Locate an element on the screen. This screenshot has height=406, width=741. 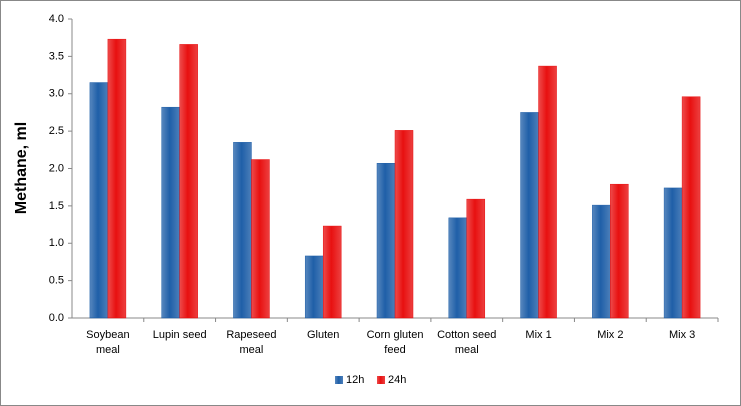
y-tick-label: 0.0 is located at coordinates (56, 318).